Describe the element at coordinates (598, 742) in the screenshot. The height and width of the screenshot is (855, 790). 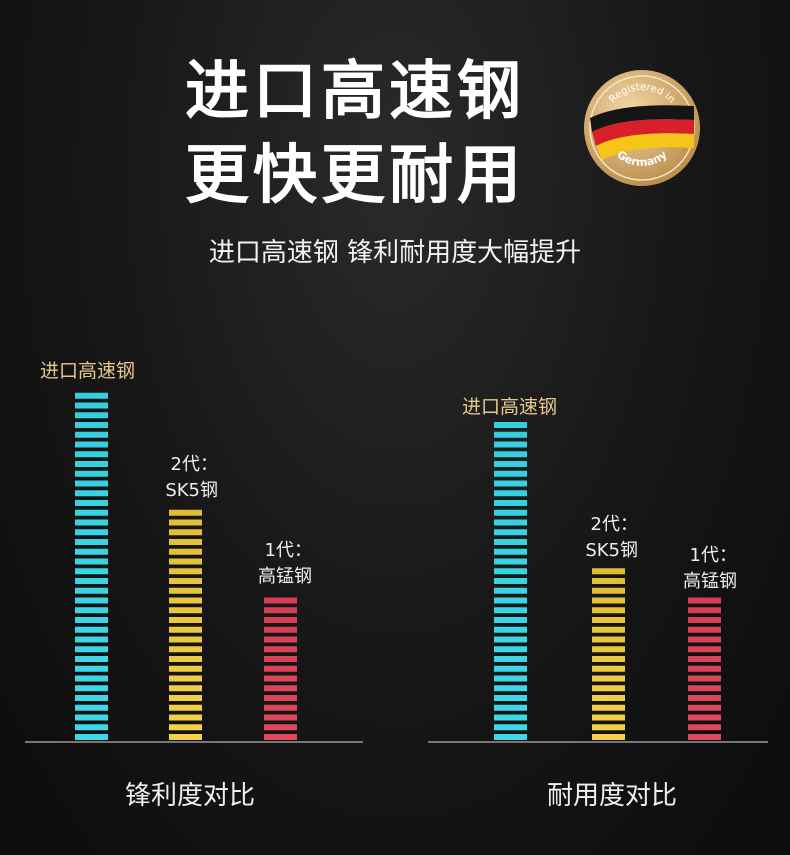
I see `chart2-baseline` at that location.